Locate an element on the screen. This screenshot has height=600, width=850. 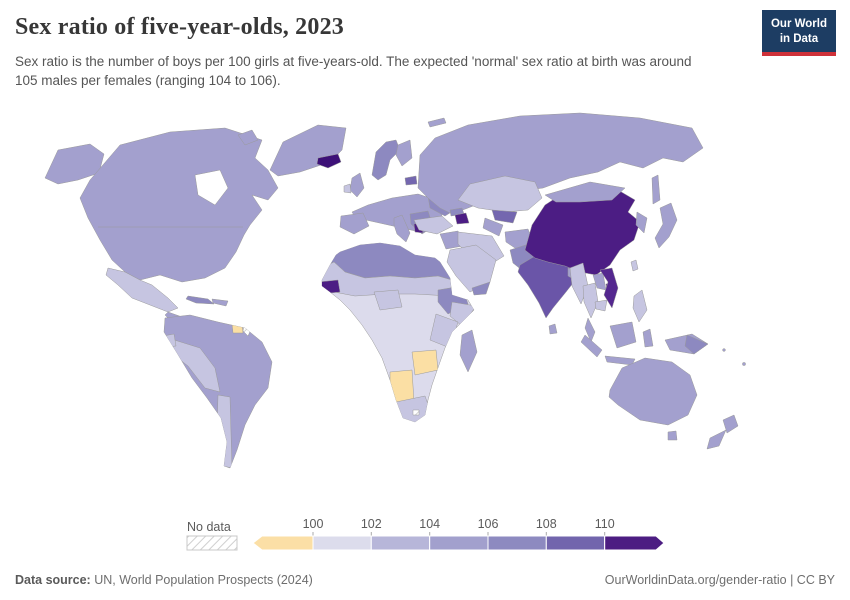
map-region-alaska is located at coordinates (74, 164).